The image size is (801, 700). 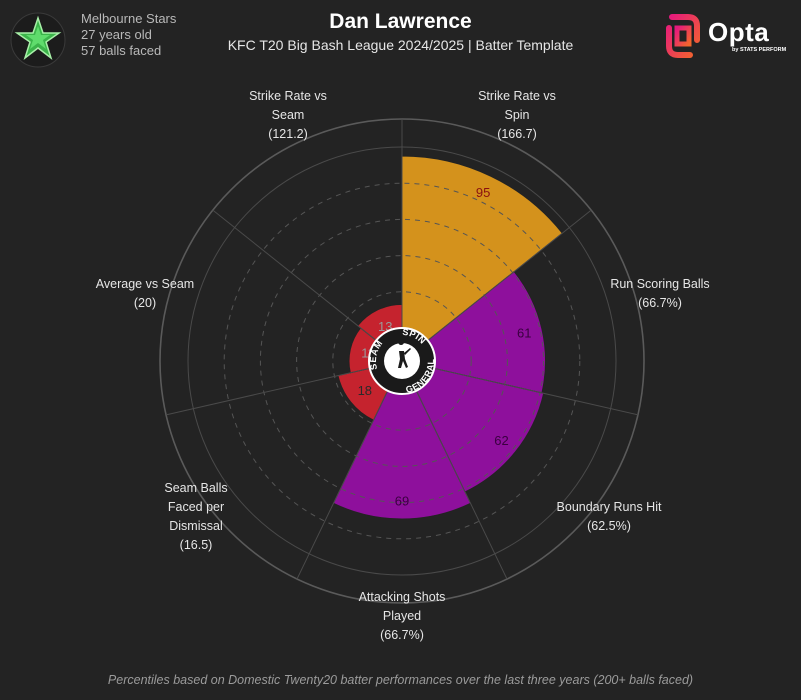 What do you see at coordinates (129, 18) in the screenshot?
I see `team-name: Melbourne Stars` at bounding box center [129, 18].